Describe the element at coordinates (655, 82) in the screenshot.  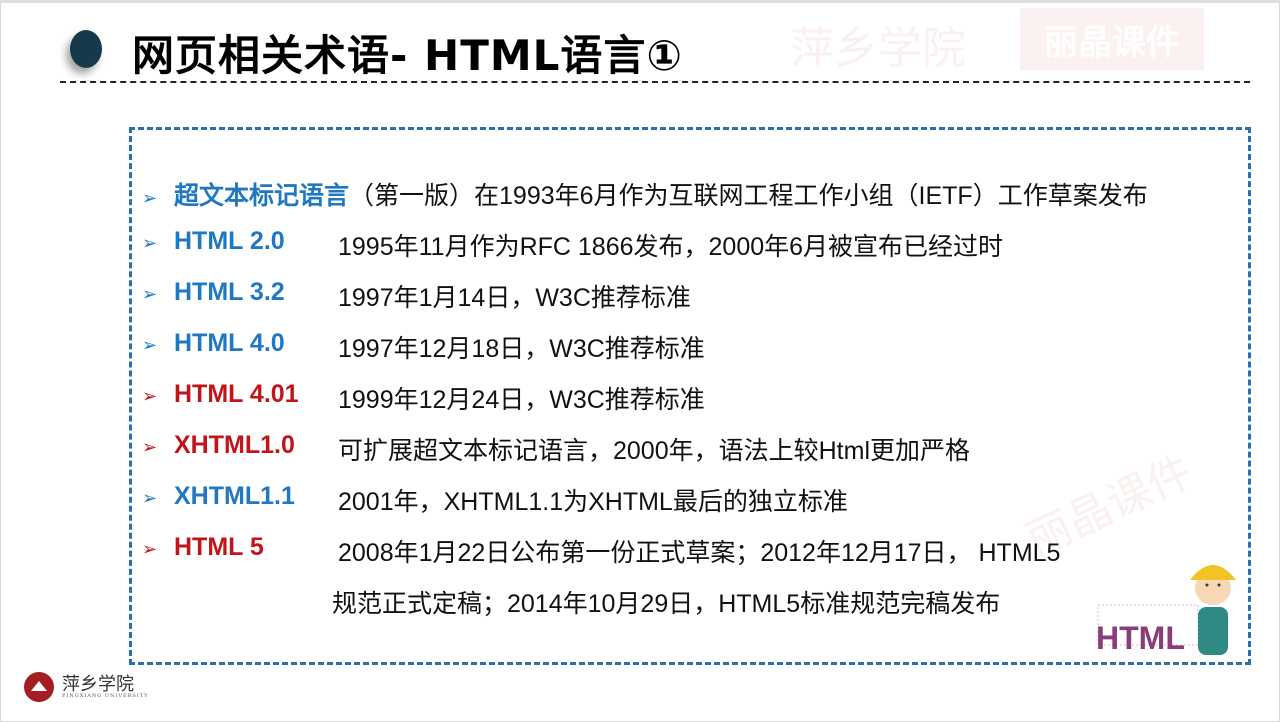
I see `title-divider` at that location.